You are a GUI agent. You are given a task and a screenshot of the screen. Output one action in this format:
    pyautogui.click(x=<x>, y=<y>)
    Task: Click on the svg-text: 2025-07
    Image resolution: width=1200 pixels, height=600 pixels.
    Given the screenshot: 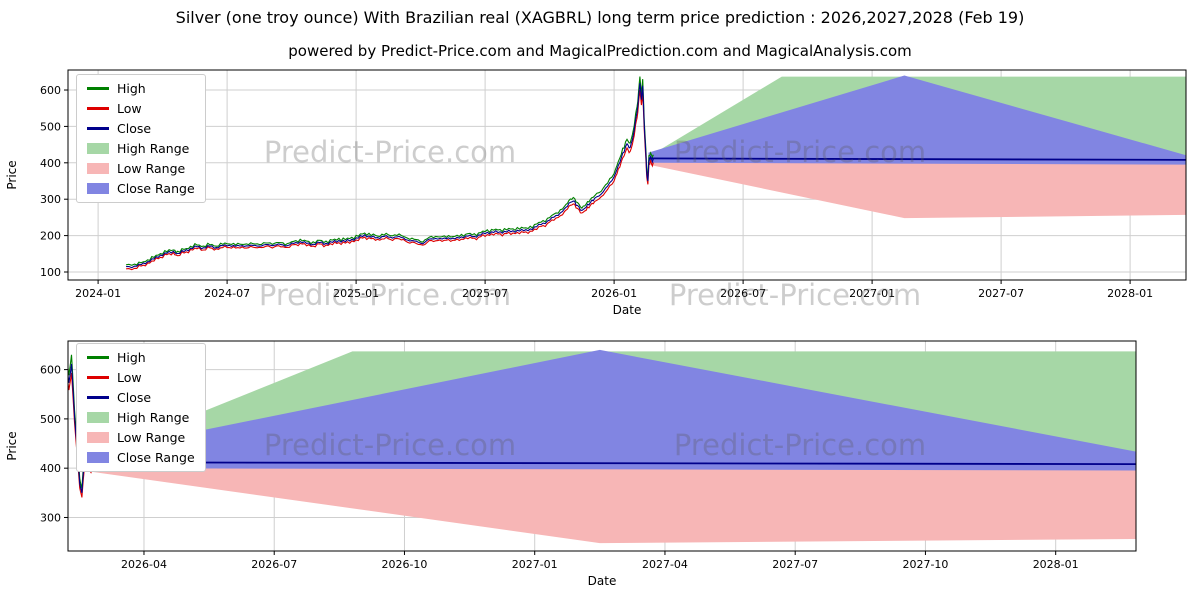 What is the action you would take?
    pyautogui.click(x=485, y=293)
    